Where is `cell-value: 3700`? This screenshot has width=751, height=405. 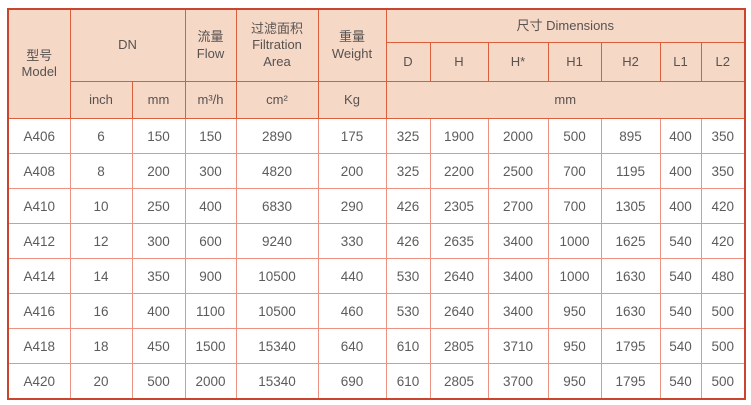 cell-value: 3700 is located at coordinates (518, 381).